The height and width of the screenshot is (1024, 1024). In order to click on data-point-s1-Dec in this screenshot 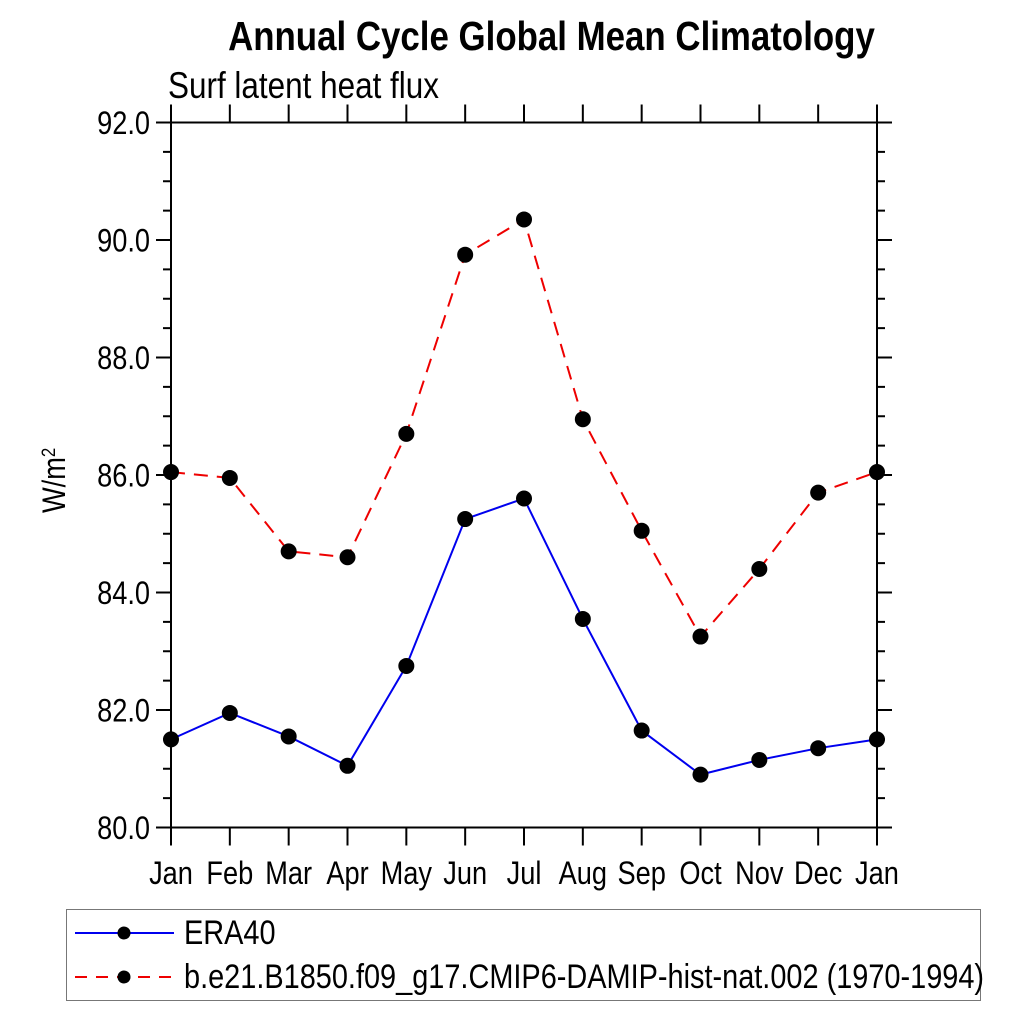, I will do `click(818, 492)`.